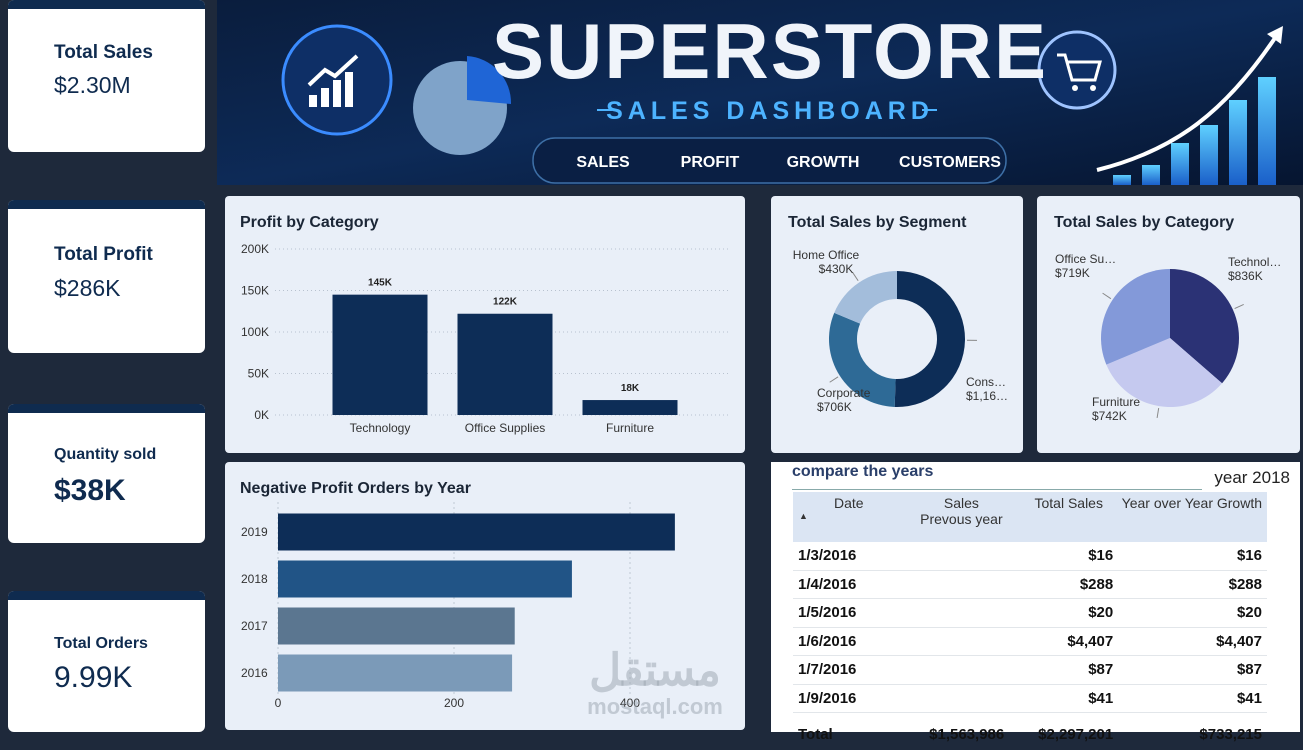 This screenshot has height=750, width=1303. I want to click on watermark-text: مستقل, so click(655, 670).